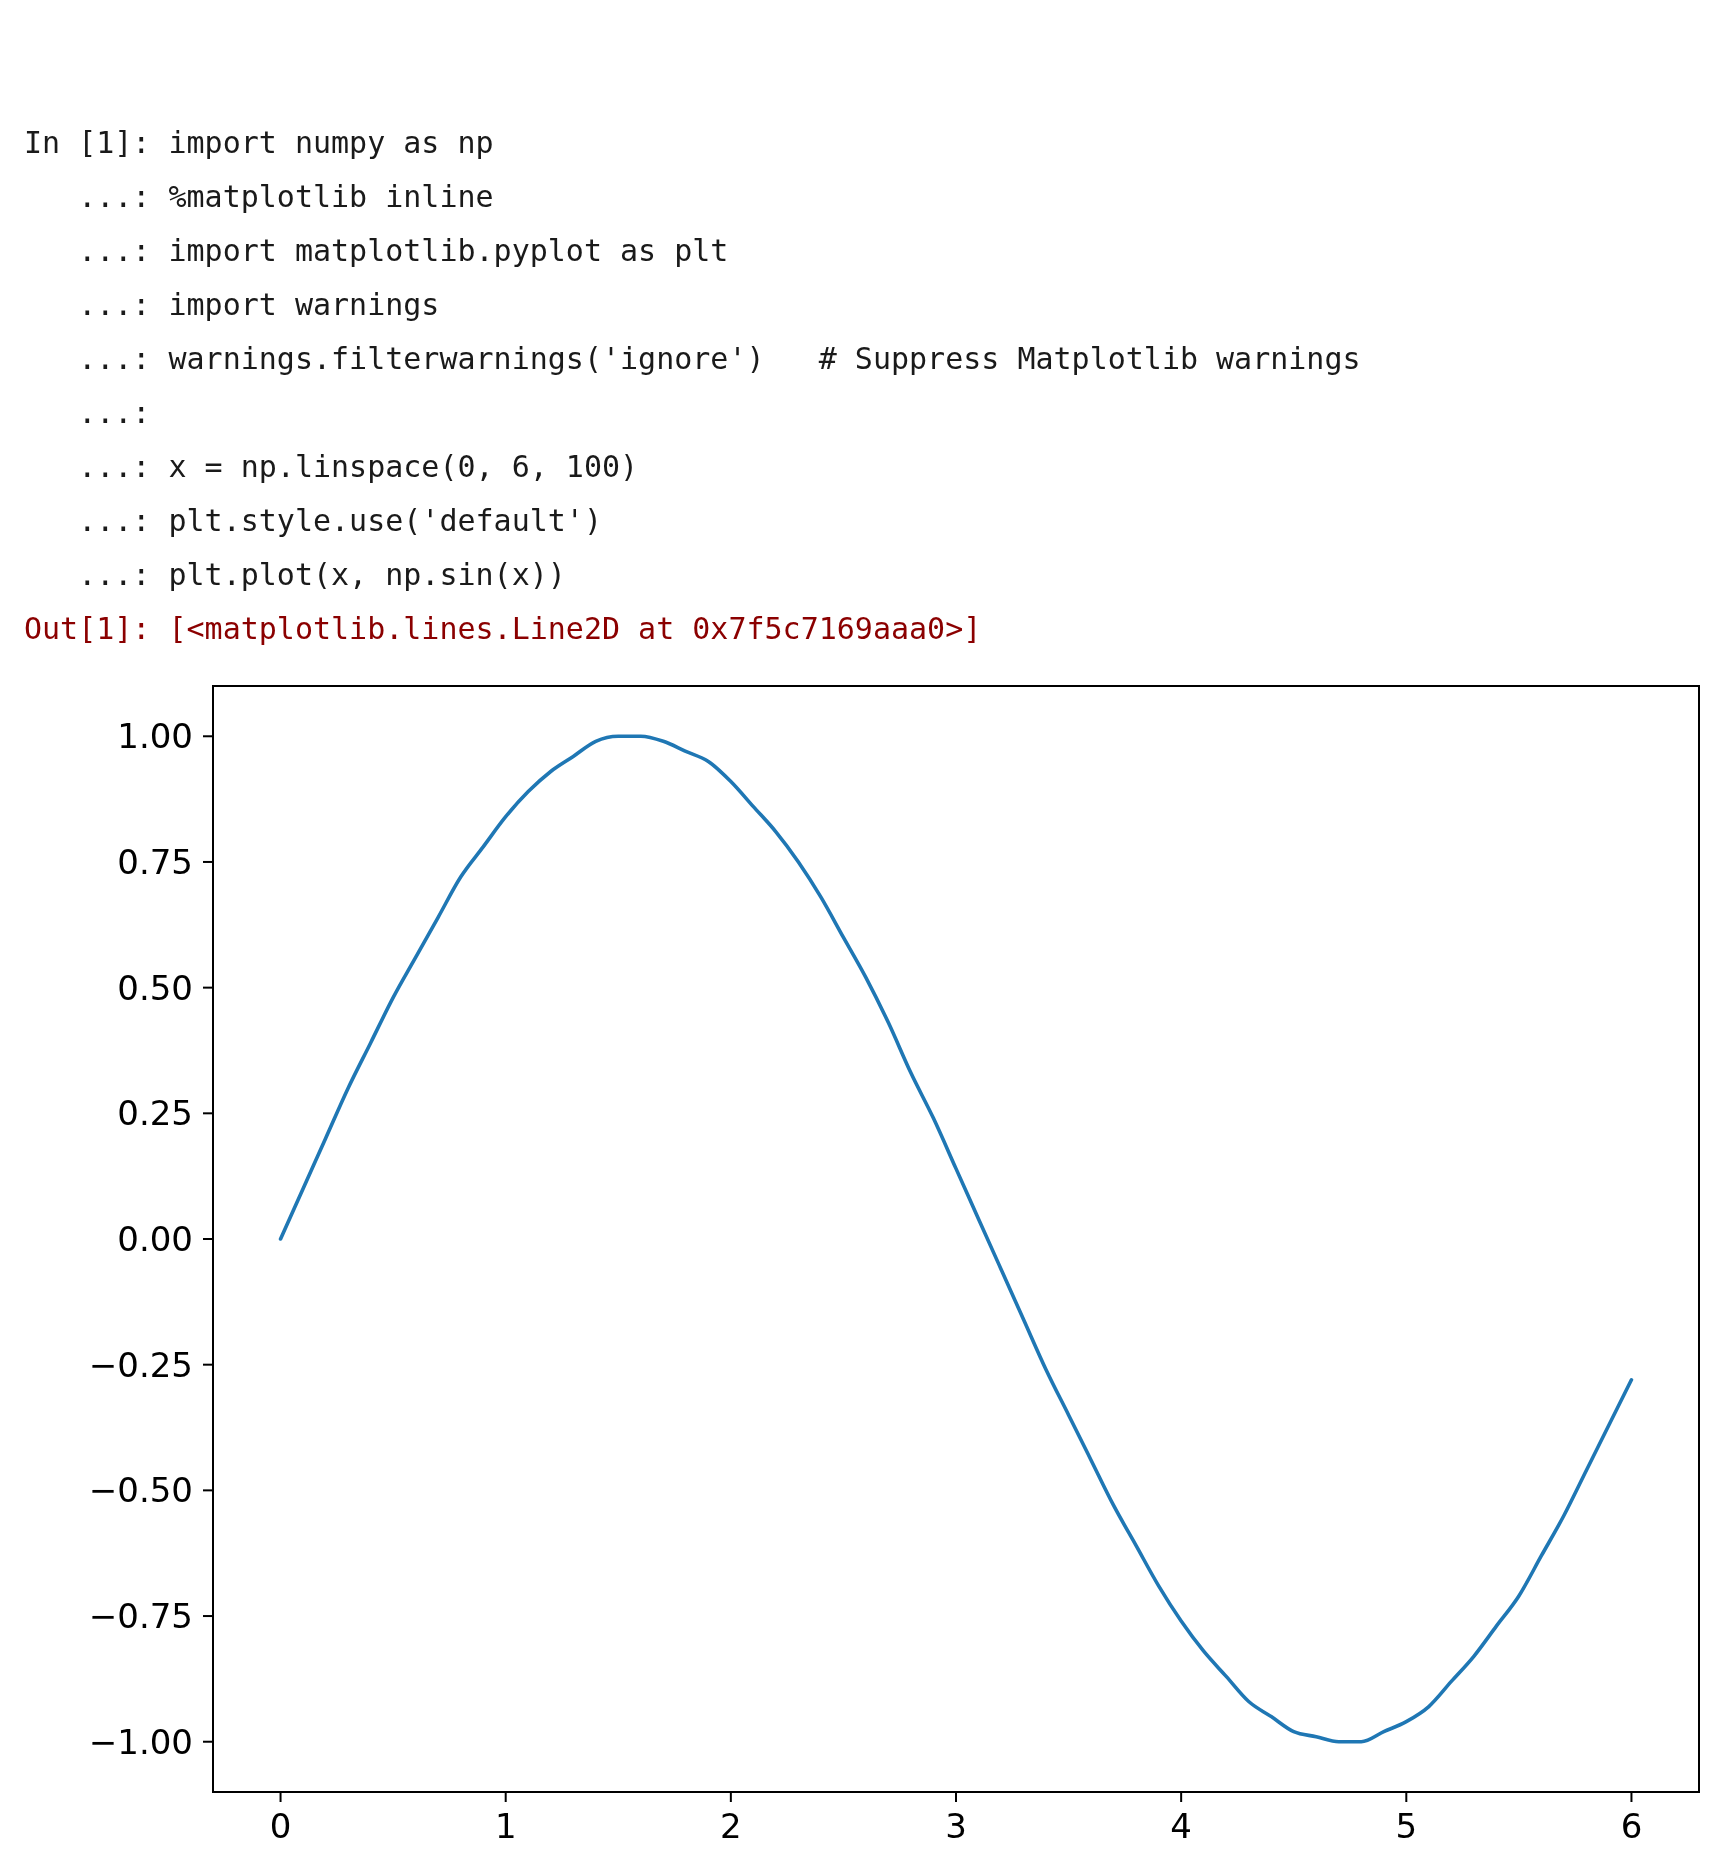 The image size is (1717, 1865). What do you see at coordinates (503, 628) in the screenshot?
I see `text: Out[1]: [<matplotlib.lines.Line2D at 0x7f5c7169aaa0>]` at bounding box center [503, 628].